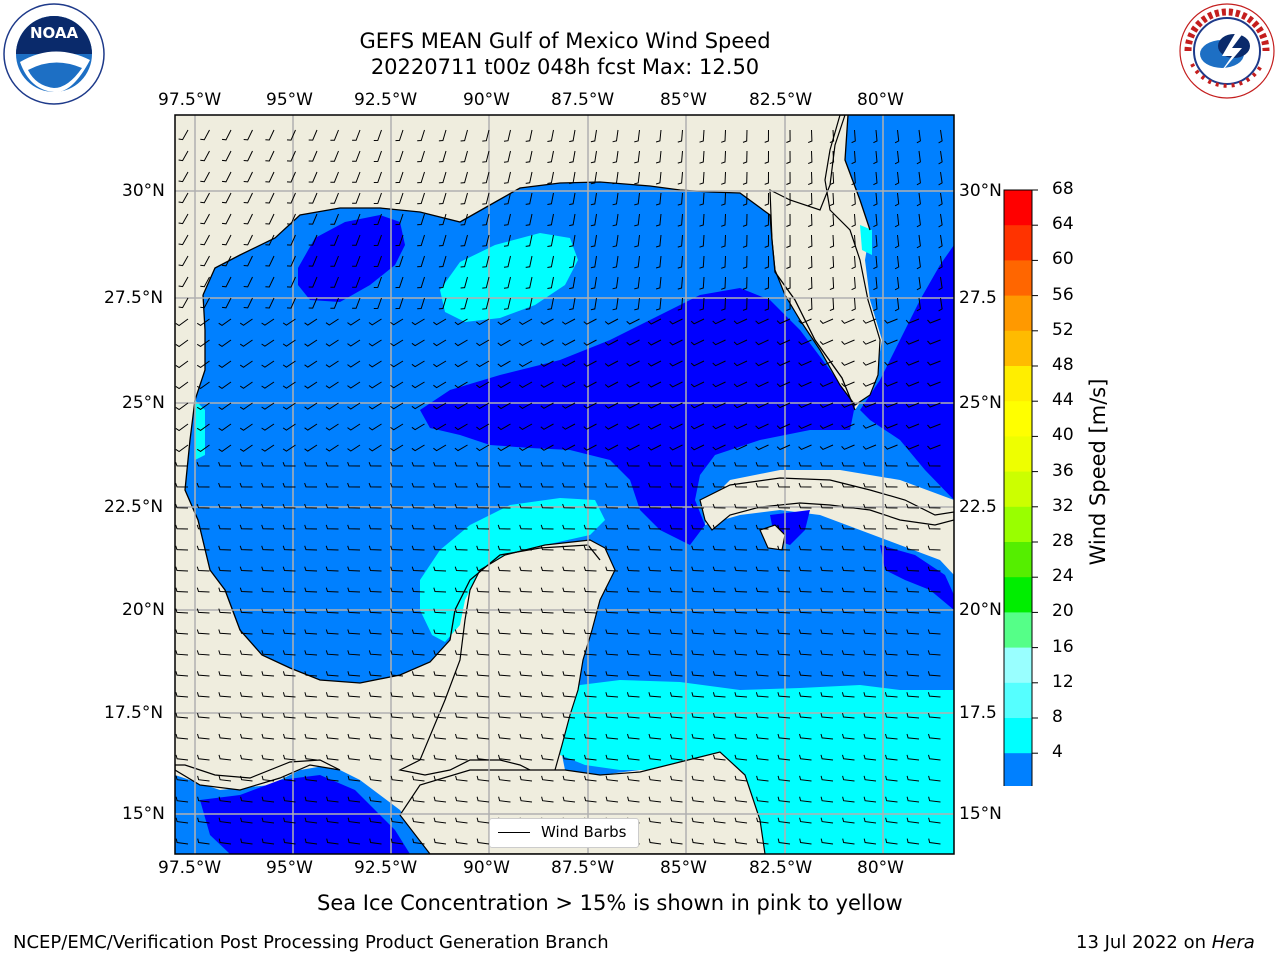 This screenshot has width=1280, height=960. I want to click on colorbar-tick-label: 64, so click(1063, 224).